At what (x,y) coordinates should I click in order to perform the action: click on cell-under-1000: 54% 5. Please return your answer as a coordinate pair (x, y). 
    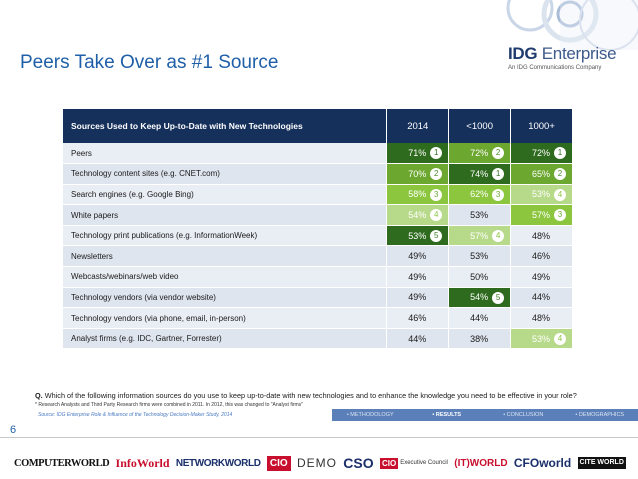
    Looking at the image, I should click on (480, 298).